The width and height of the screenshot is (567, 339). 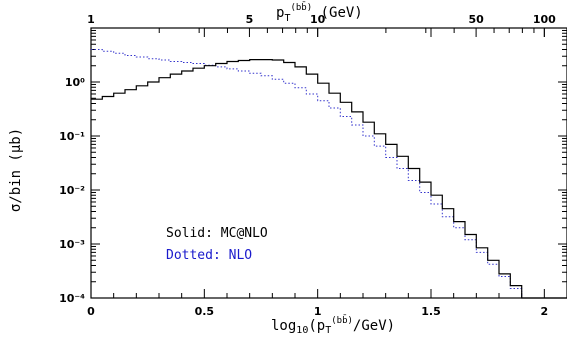 What do you see at coordinates (545, 311) in the screenshot?
I see `x-tick-label: 2` at bounding box center [545, 311].